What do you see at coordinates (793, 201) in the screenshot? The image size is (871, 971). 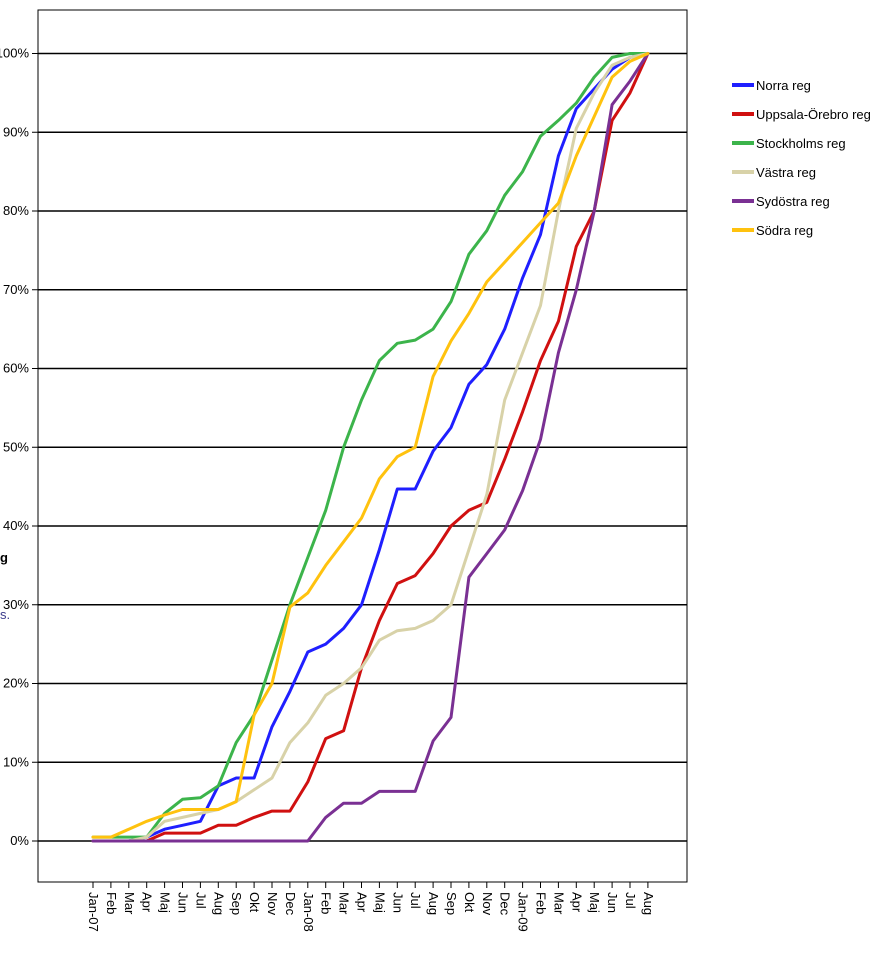 I see `legend-label: Sydöstra reg` at bounding box center [793, 201].